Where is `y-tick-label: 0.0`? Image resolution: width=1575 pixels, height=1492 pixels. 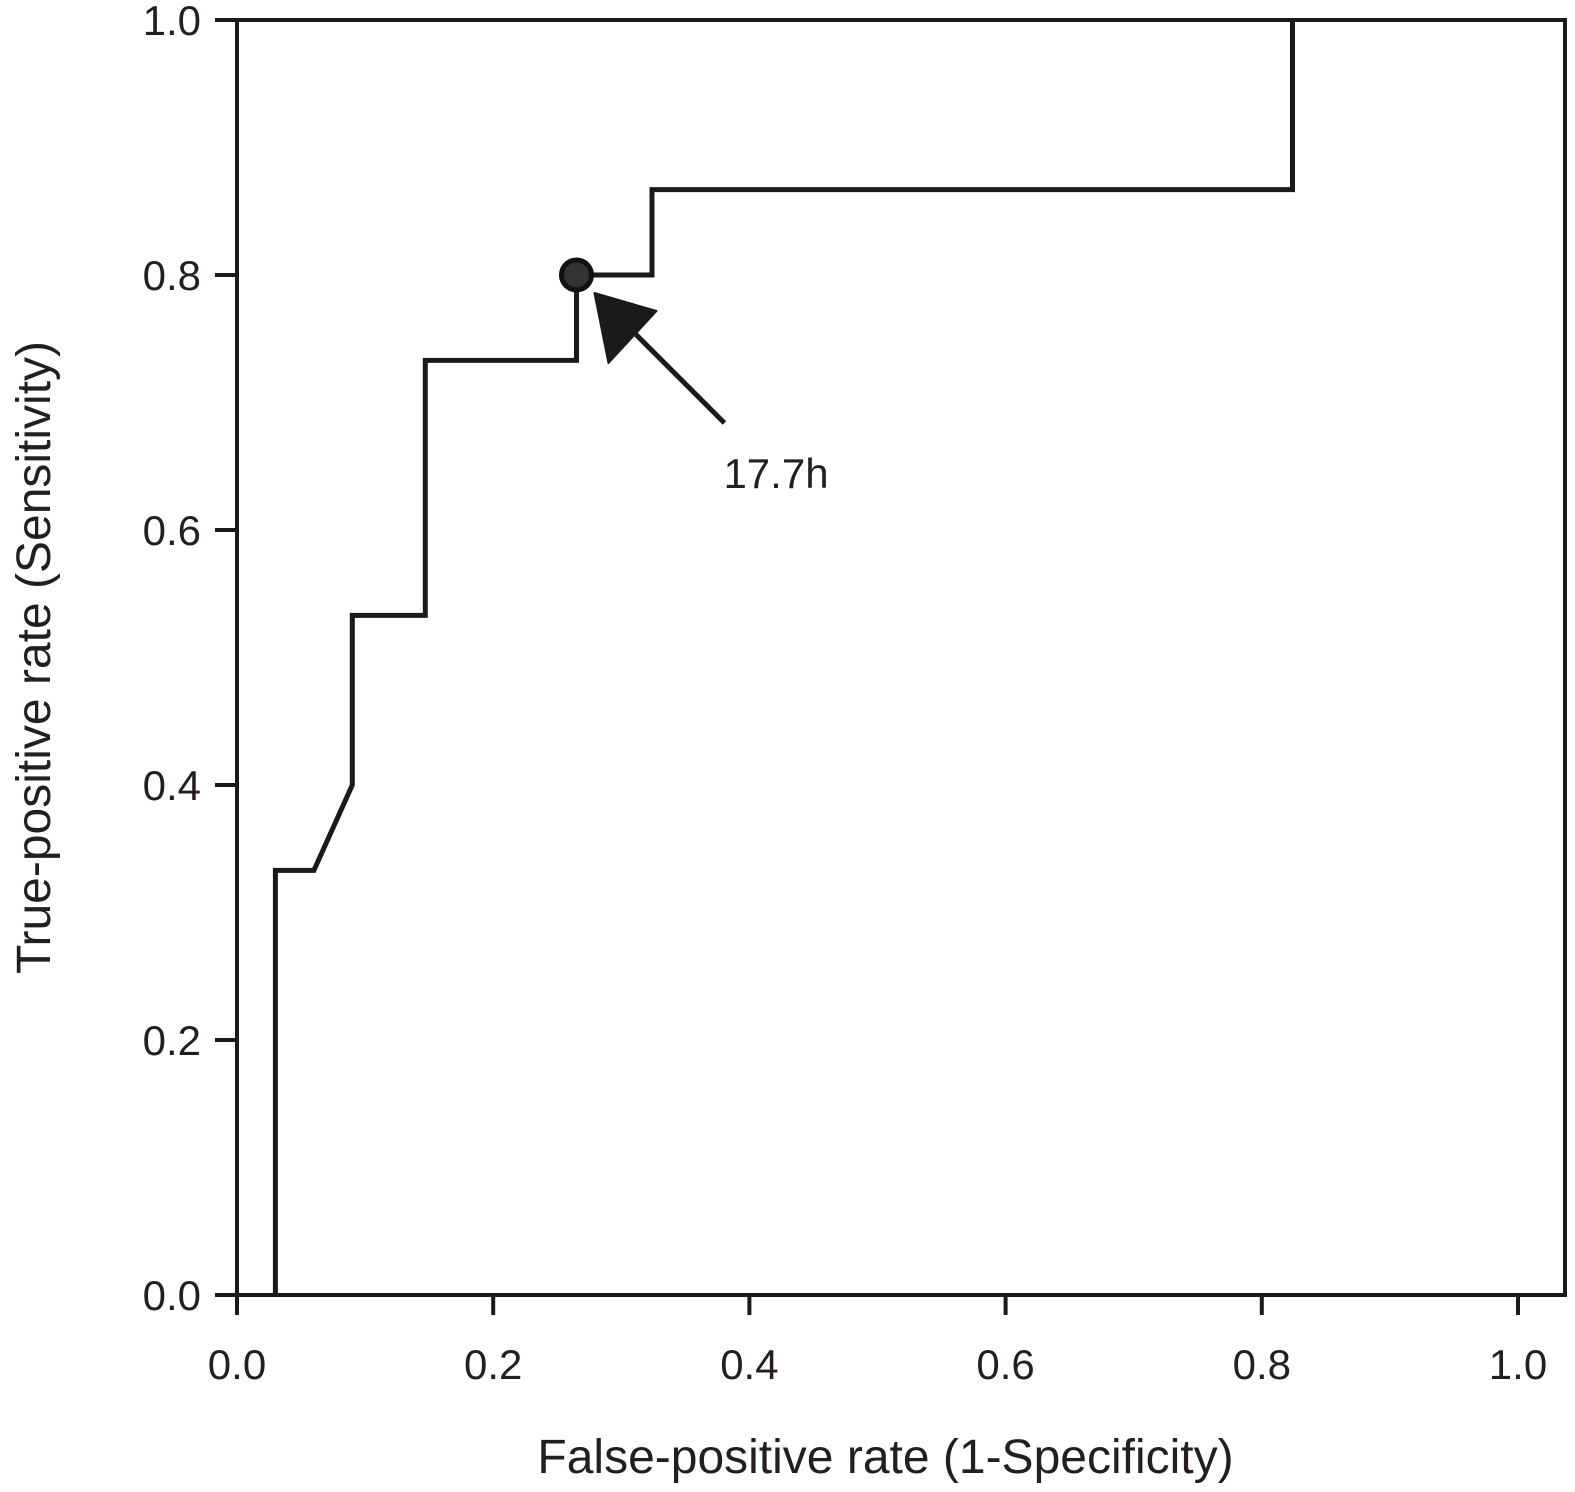 y-tick-label: 0.0 is located at coordinates (172, 1295).